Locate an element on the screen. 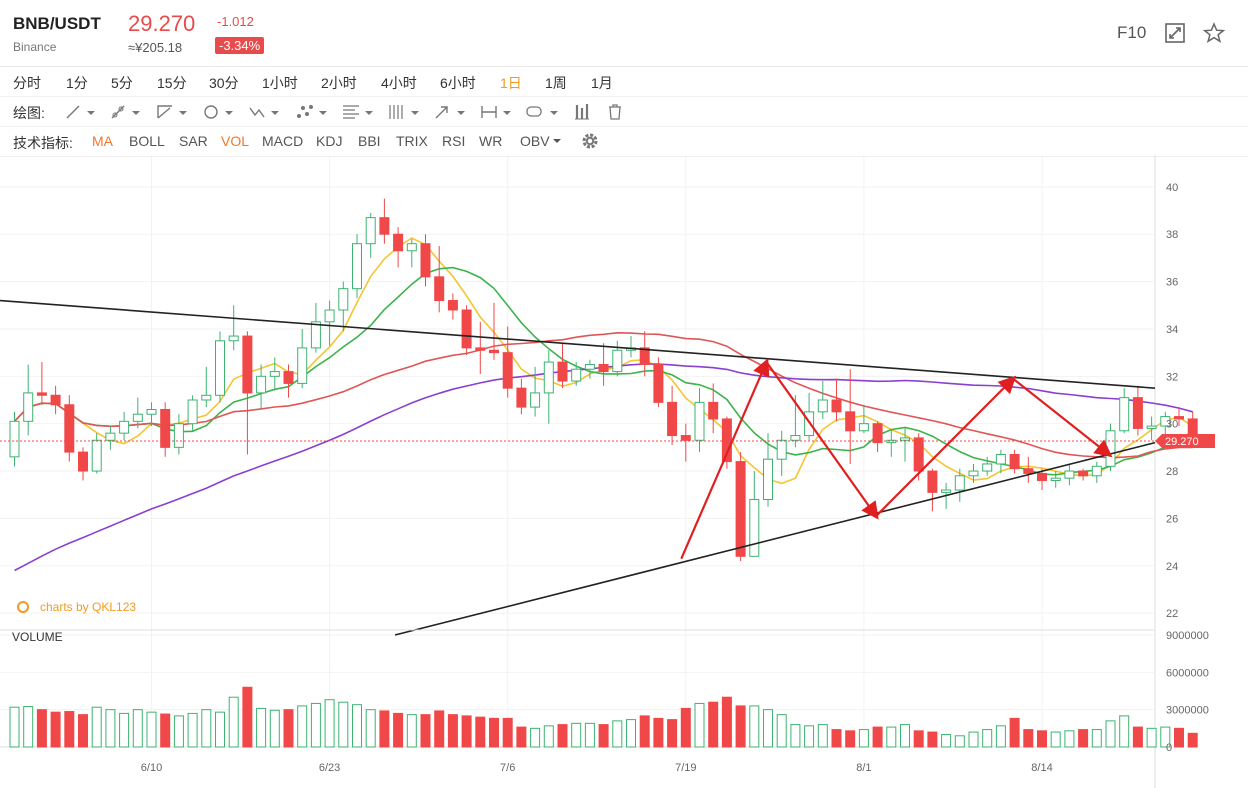 Image resolution: width=1248 pixels, height=788 pixels. tab-period-2h: 2小时 is located at coordinates (339, 83).